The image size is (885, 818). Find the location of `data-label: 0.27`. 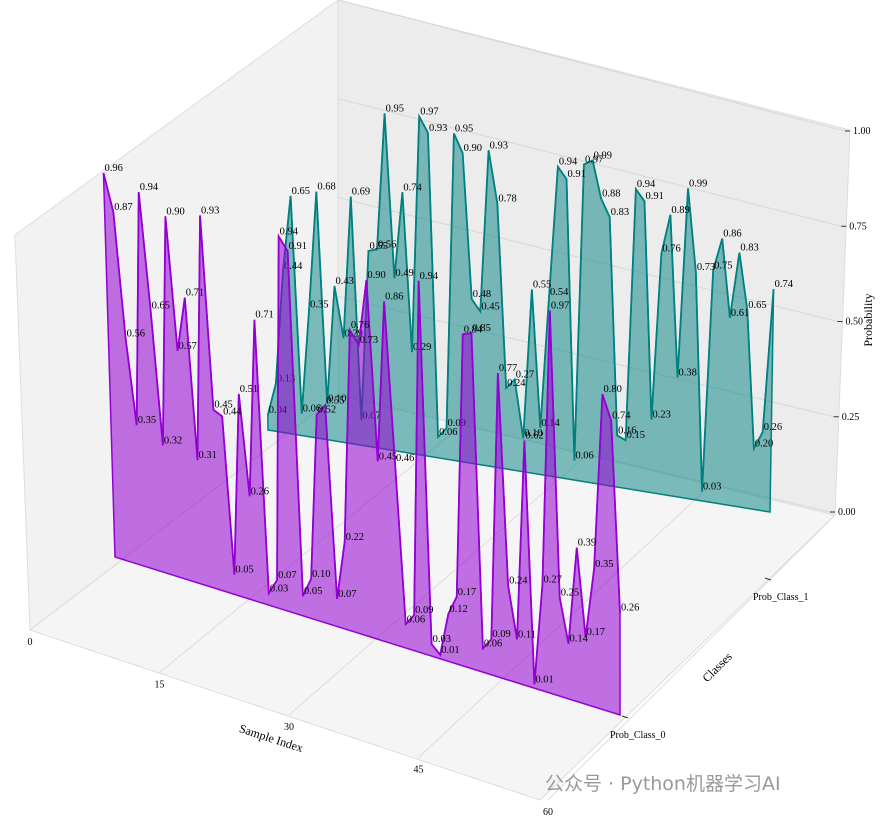

data-label: 0.27 is located at coordinates (552, 579).